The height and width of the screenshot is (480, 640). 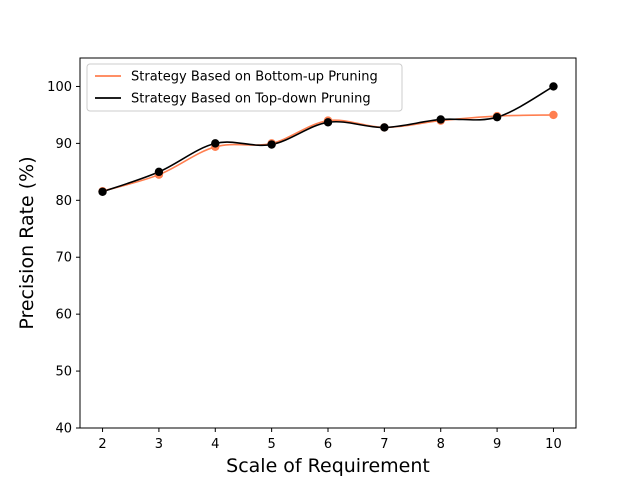 I want to click on legend-label-2: Strategy Based on Top-down Pruning, so click(x=251, y=99).